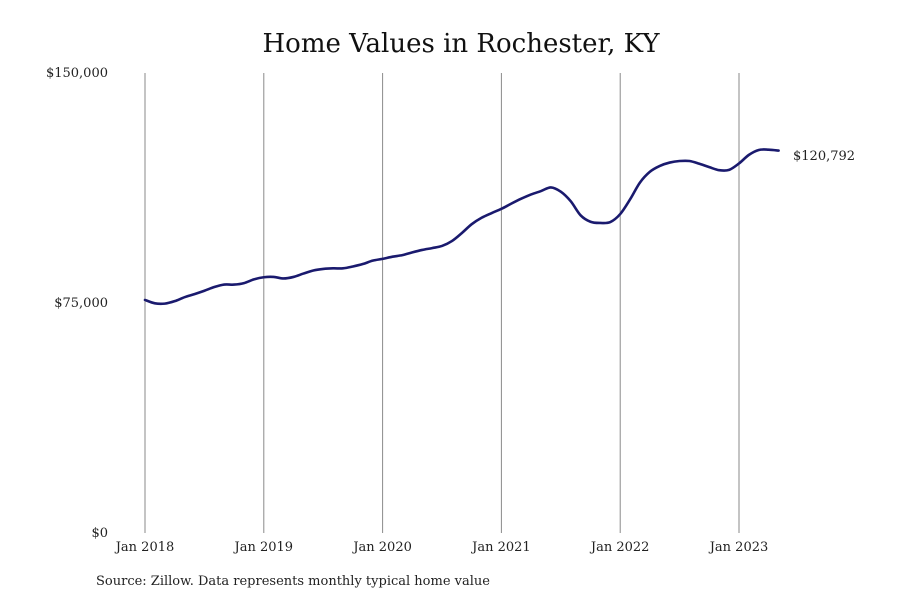  I want to click on x-tick-label: Jan 2018, so click(144, 547).